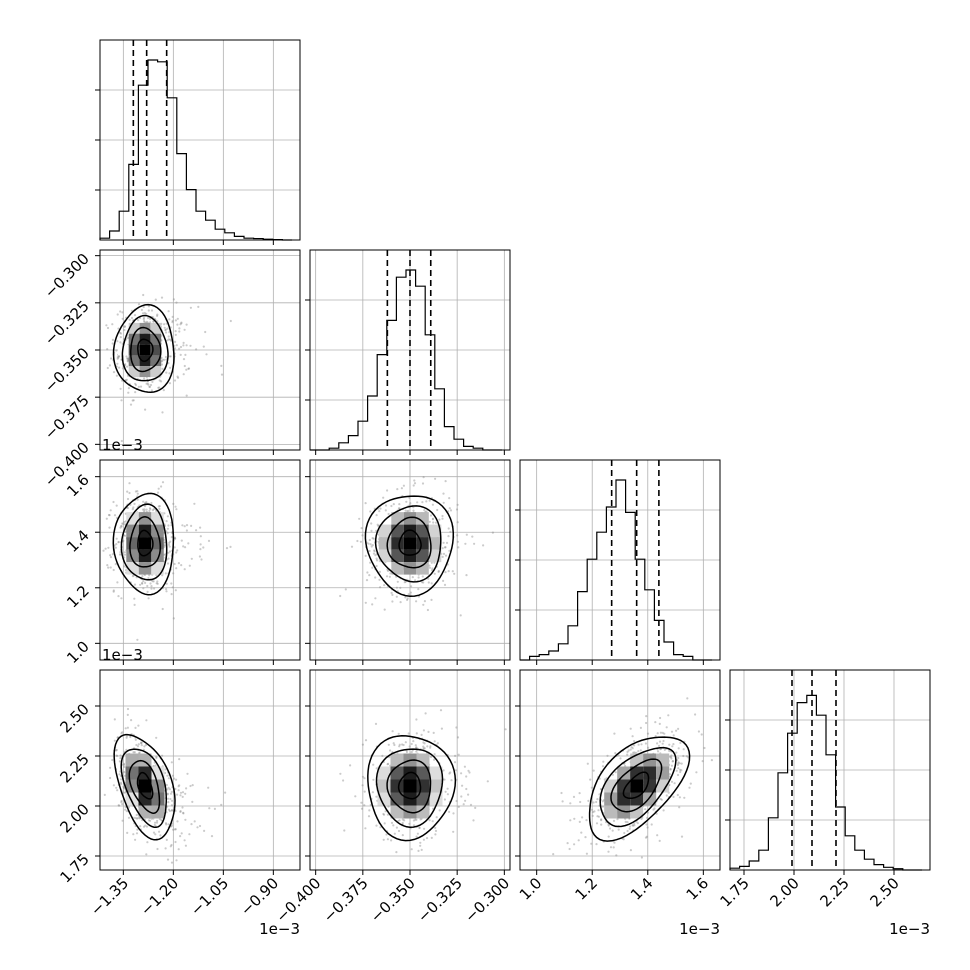 Image resolution: width=970 pixels, height=970 pixels. I want to click on histogram-bars, so click(195, 150).